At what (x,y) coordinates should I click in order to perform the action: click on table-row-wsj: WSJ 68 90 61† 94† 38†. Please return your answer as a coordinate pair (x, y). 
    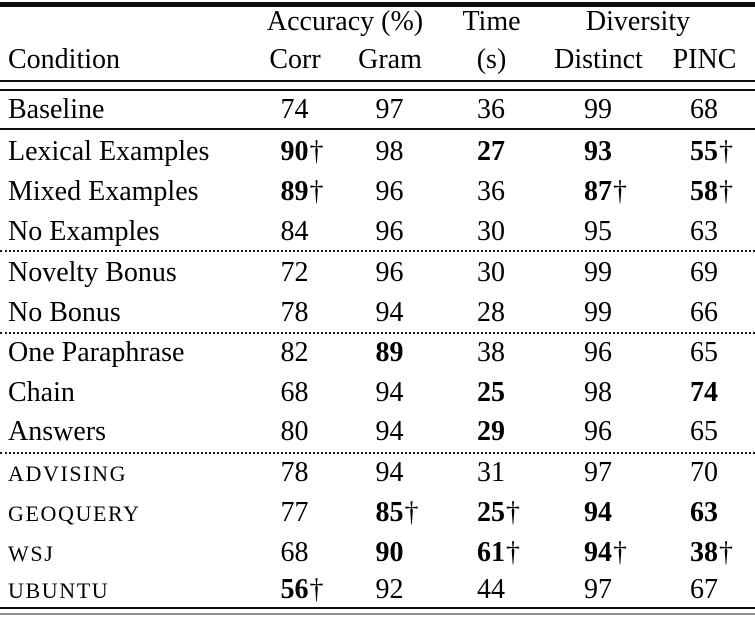
    Looking at the image, I should click on (377, 553).